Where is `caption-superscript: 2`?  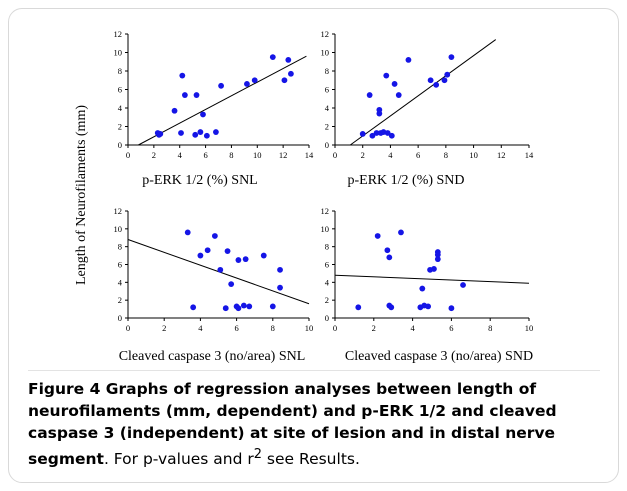
caption-superscript: 2 is located at coordinates (257, 454).